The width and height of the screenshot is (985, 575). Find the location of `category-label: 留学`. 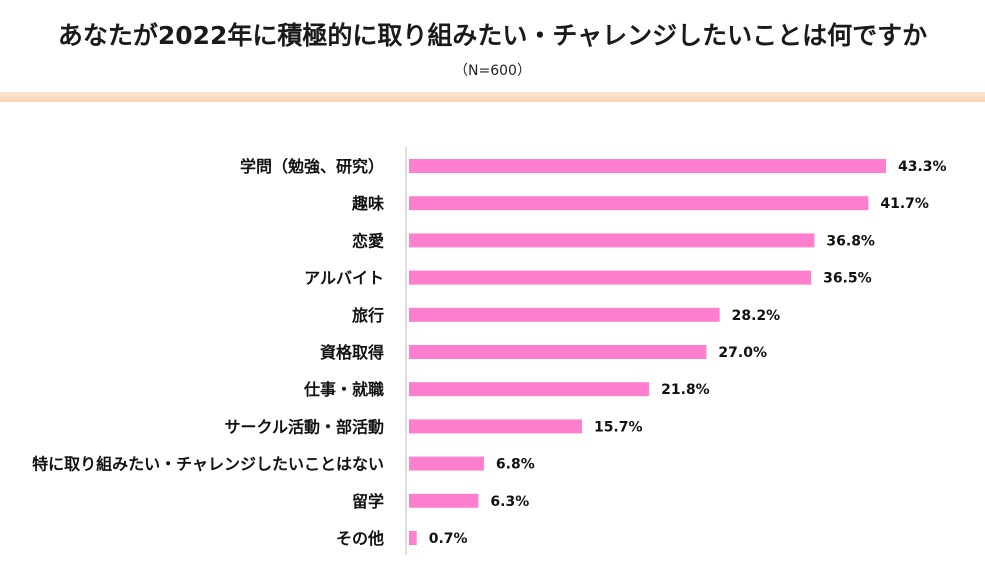

category-label: 留学 is located at coordinates (368, 501).